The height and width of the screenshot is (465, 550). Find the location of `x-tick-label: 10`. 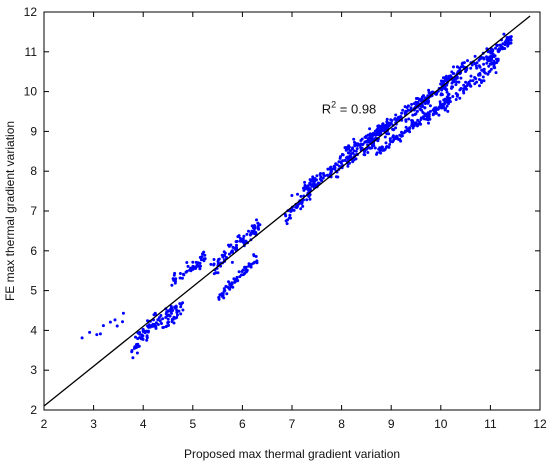

x-tick-label: 10 is located at coordinates (441, 424).